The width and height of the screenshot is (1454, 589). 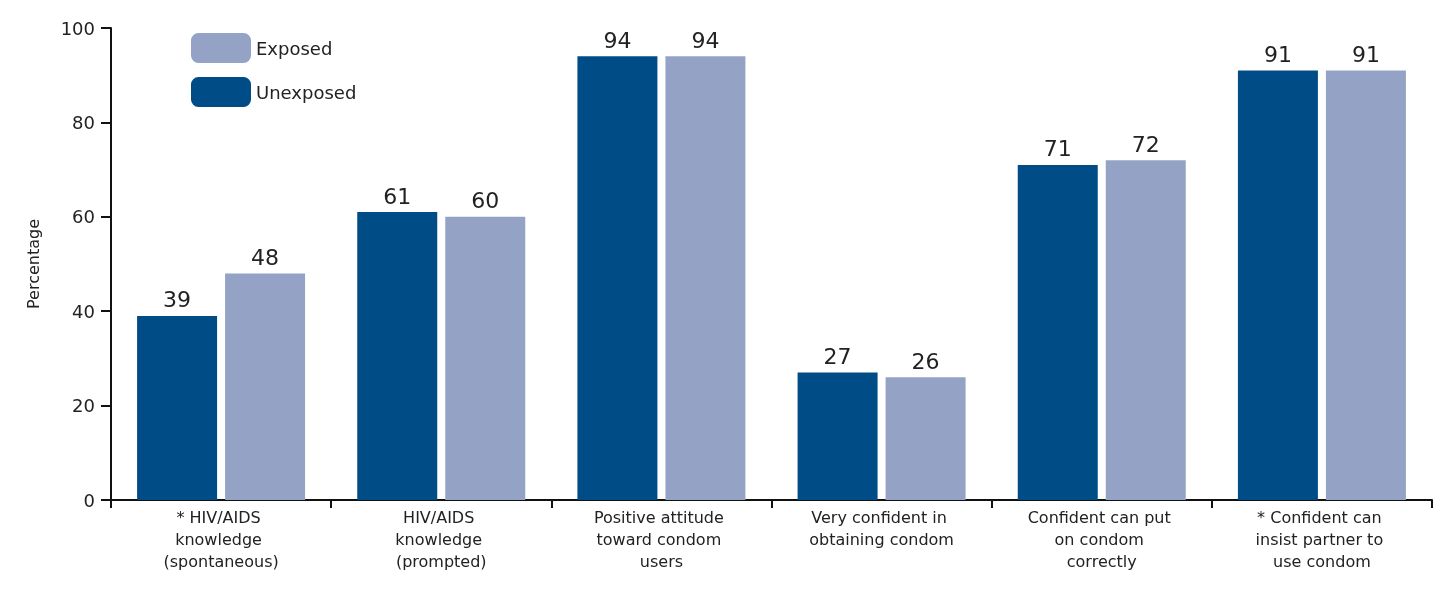 I want to click on x-tick-label: * Confident can insist partner to use condom, so click(x=1322, y=539).